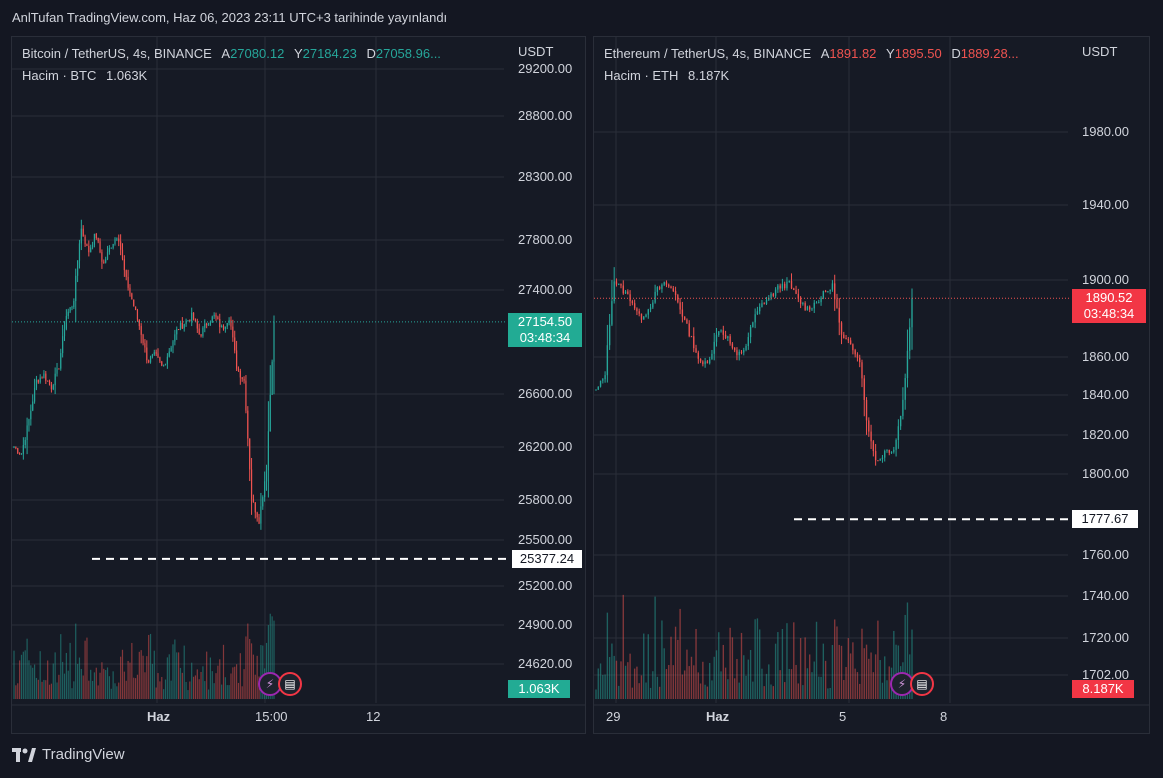 This screenshot has width=1163, height=778. I want to click on eth-symbol: Ethereum / TetherUS, 4s, BINANCE, so click(708, 53).